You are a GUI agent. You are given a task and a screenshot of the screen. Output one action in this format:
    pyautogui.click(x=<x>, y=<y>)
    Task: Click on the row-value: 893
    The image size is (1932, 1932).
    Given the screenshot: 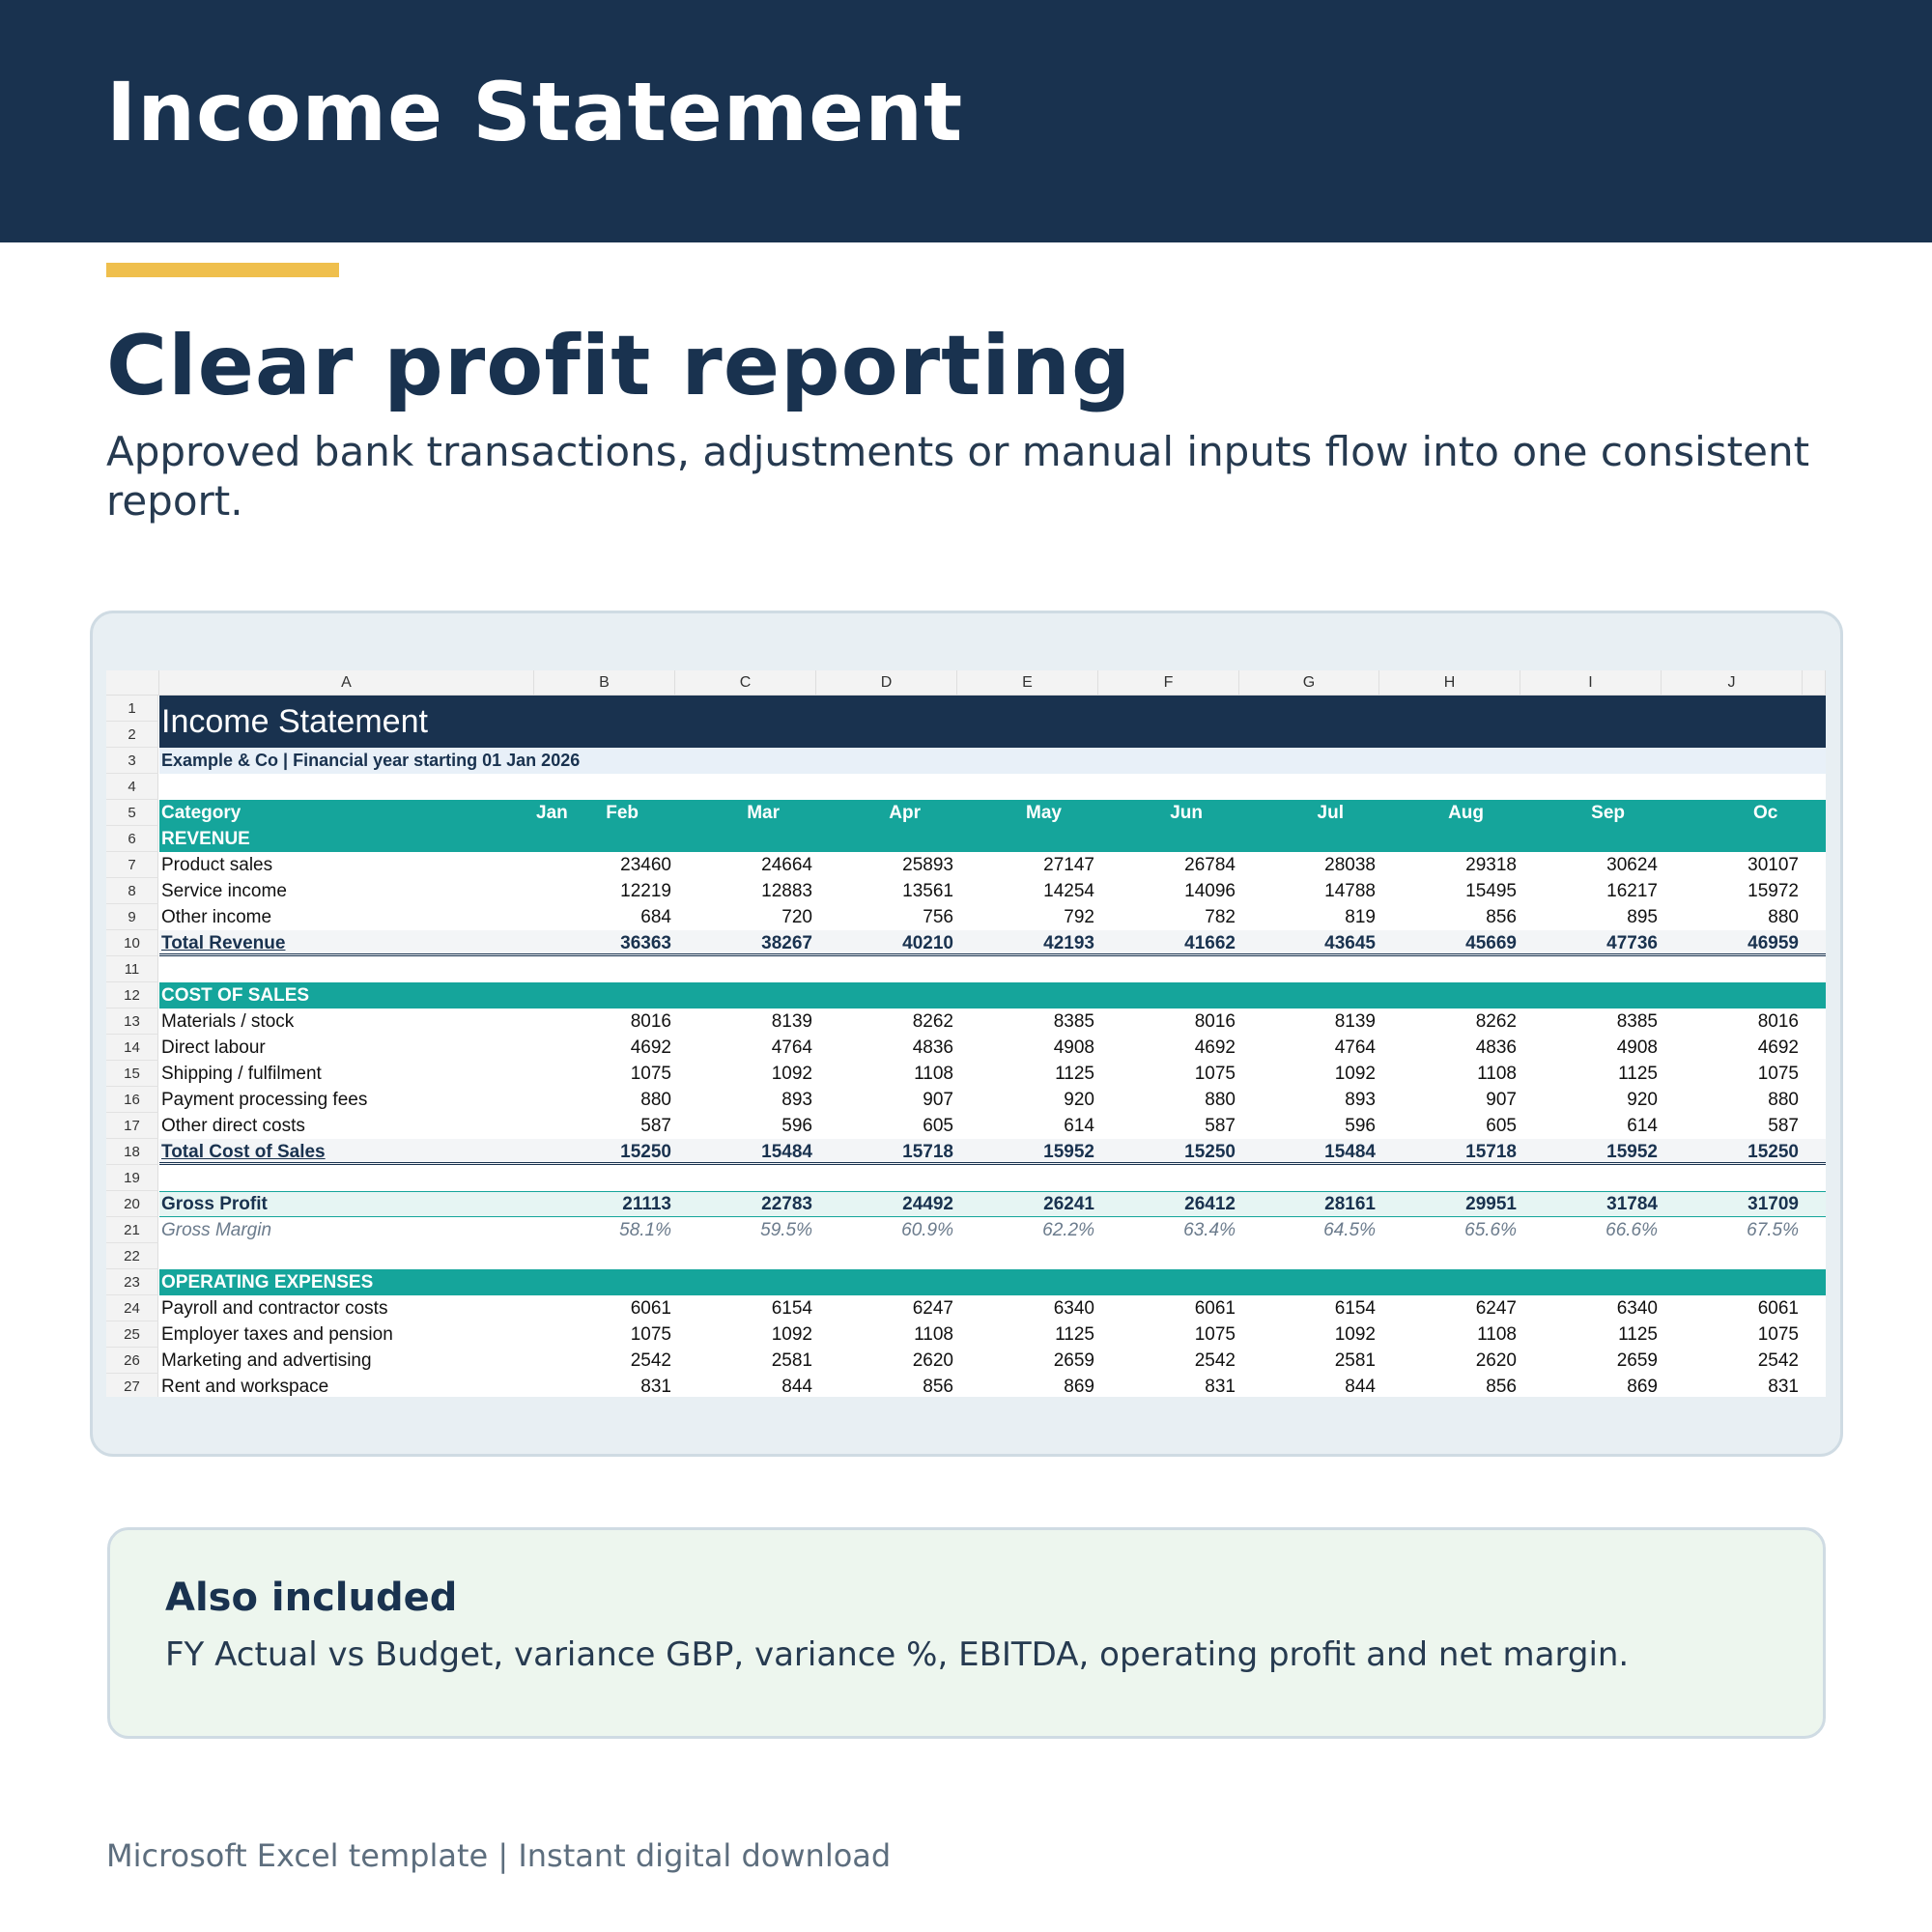 What is the action you would take?
    pyautogui.click(x=1360, y=1100)
    